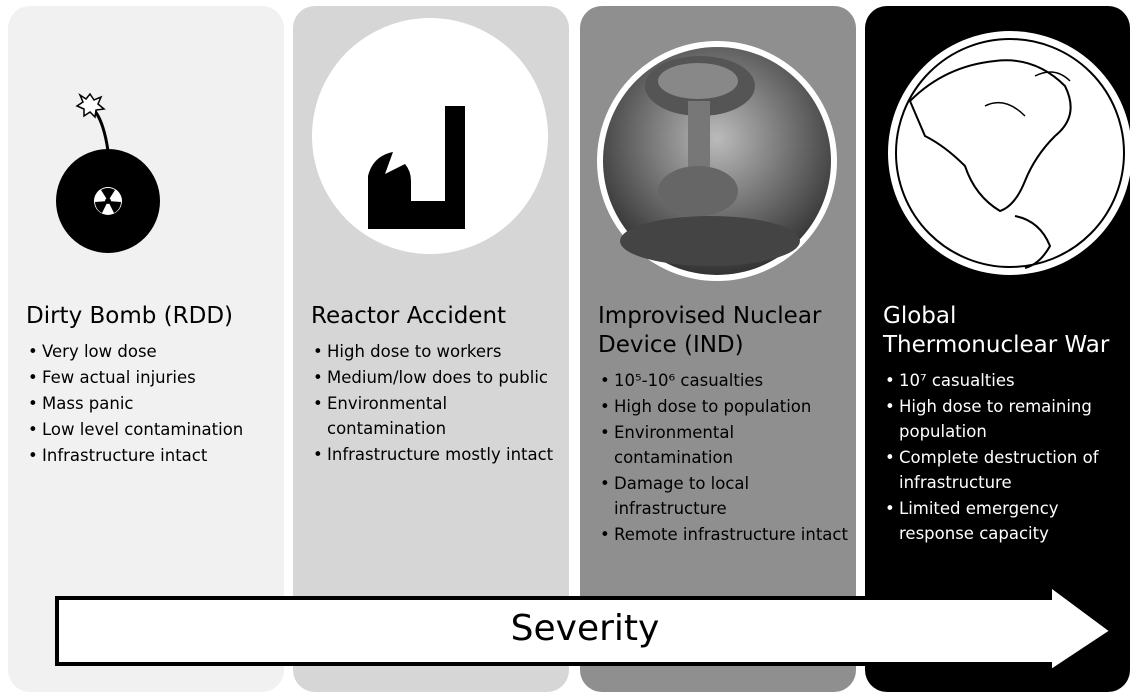 The width and height of the screenshot is (1130, 695). I want to click on bullet: Damage to local infrastructure, so click(723, 496).